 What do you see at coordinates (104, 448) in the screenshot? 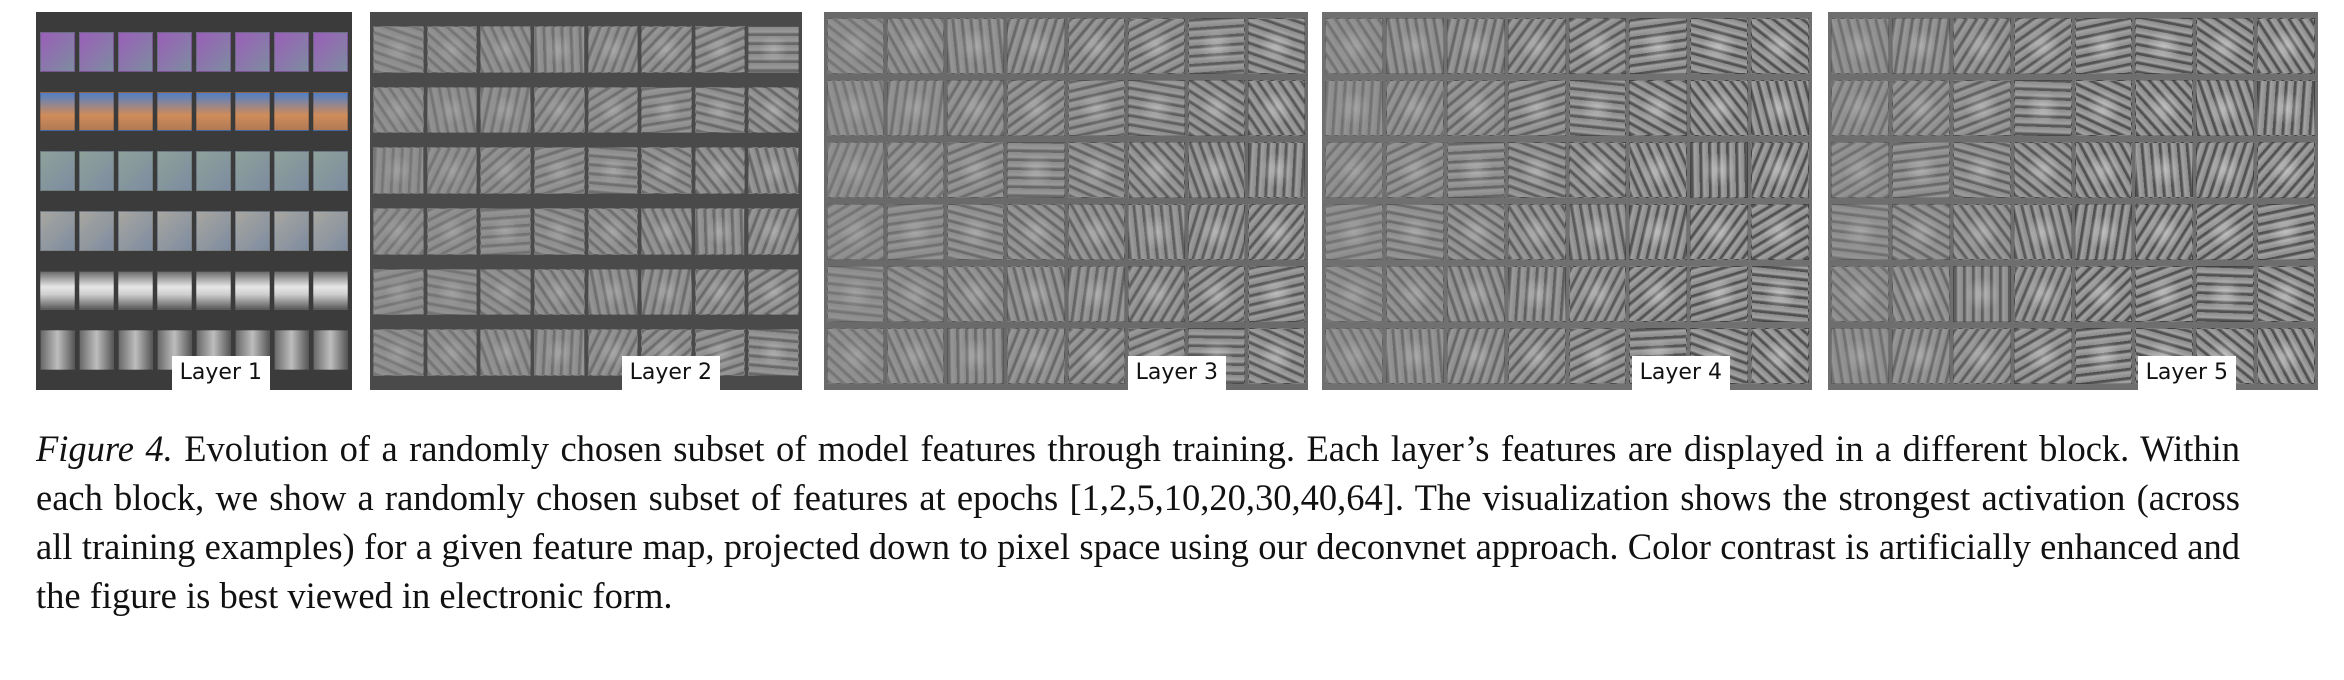
I see `figure-number: Figure 4.` at bounding box center [104, 448].